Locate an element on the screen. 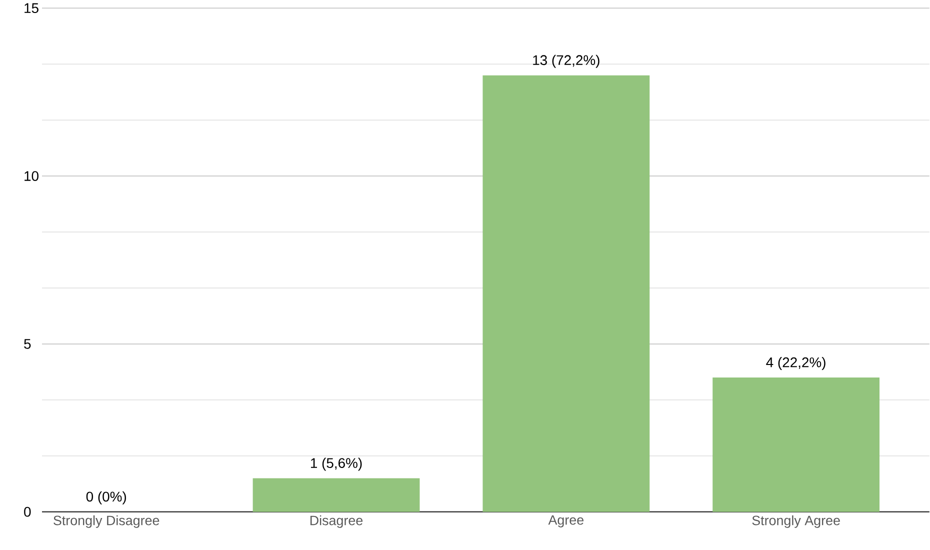  x-tick-label: Disagree is located at coordinates (336, 521).